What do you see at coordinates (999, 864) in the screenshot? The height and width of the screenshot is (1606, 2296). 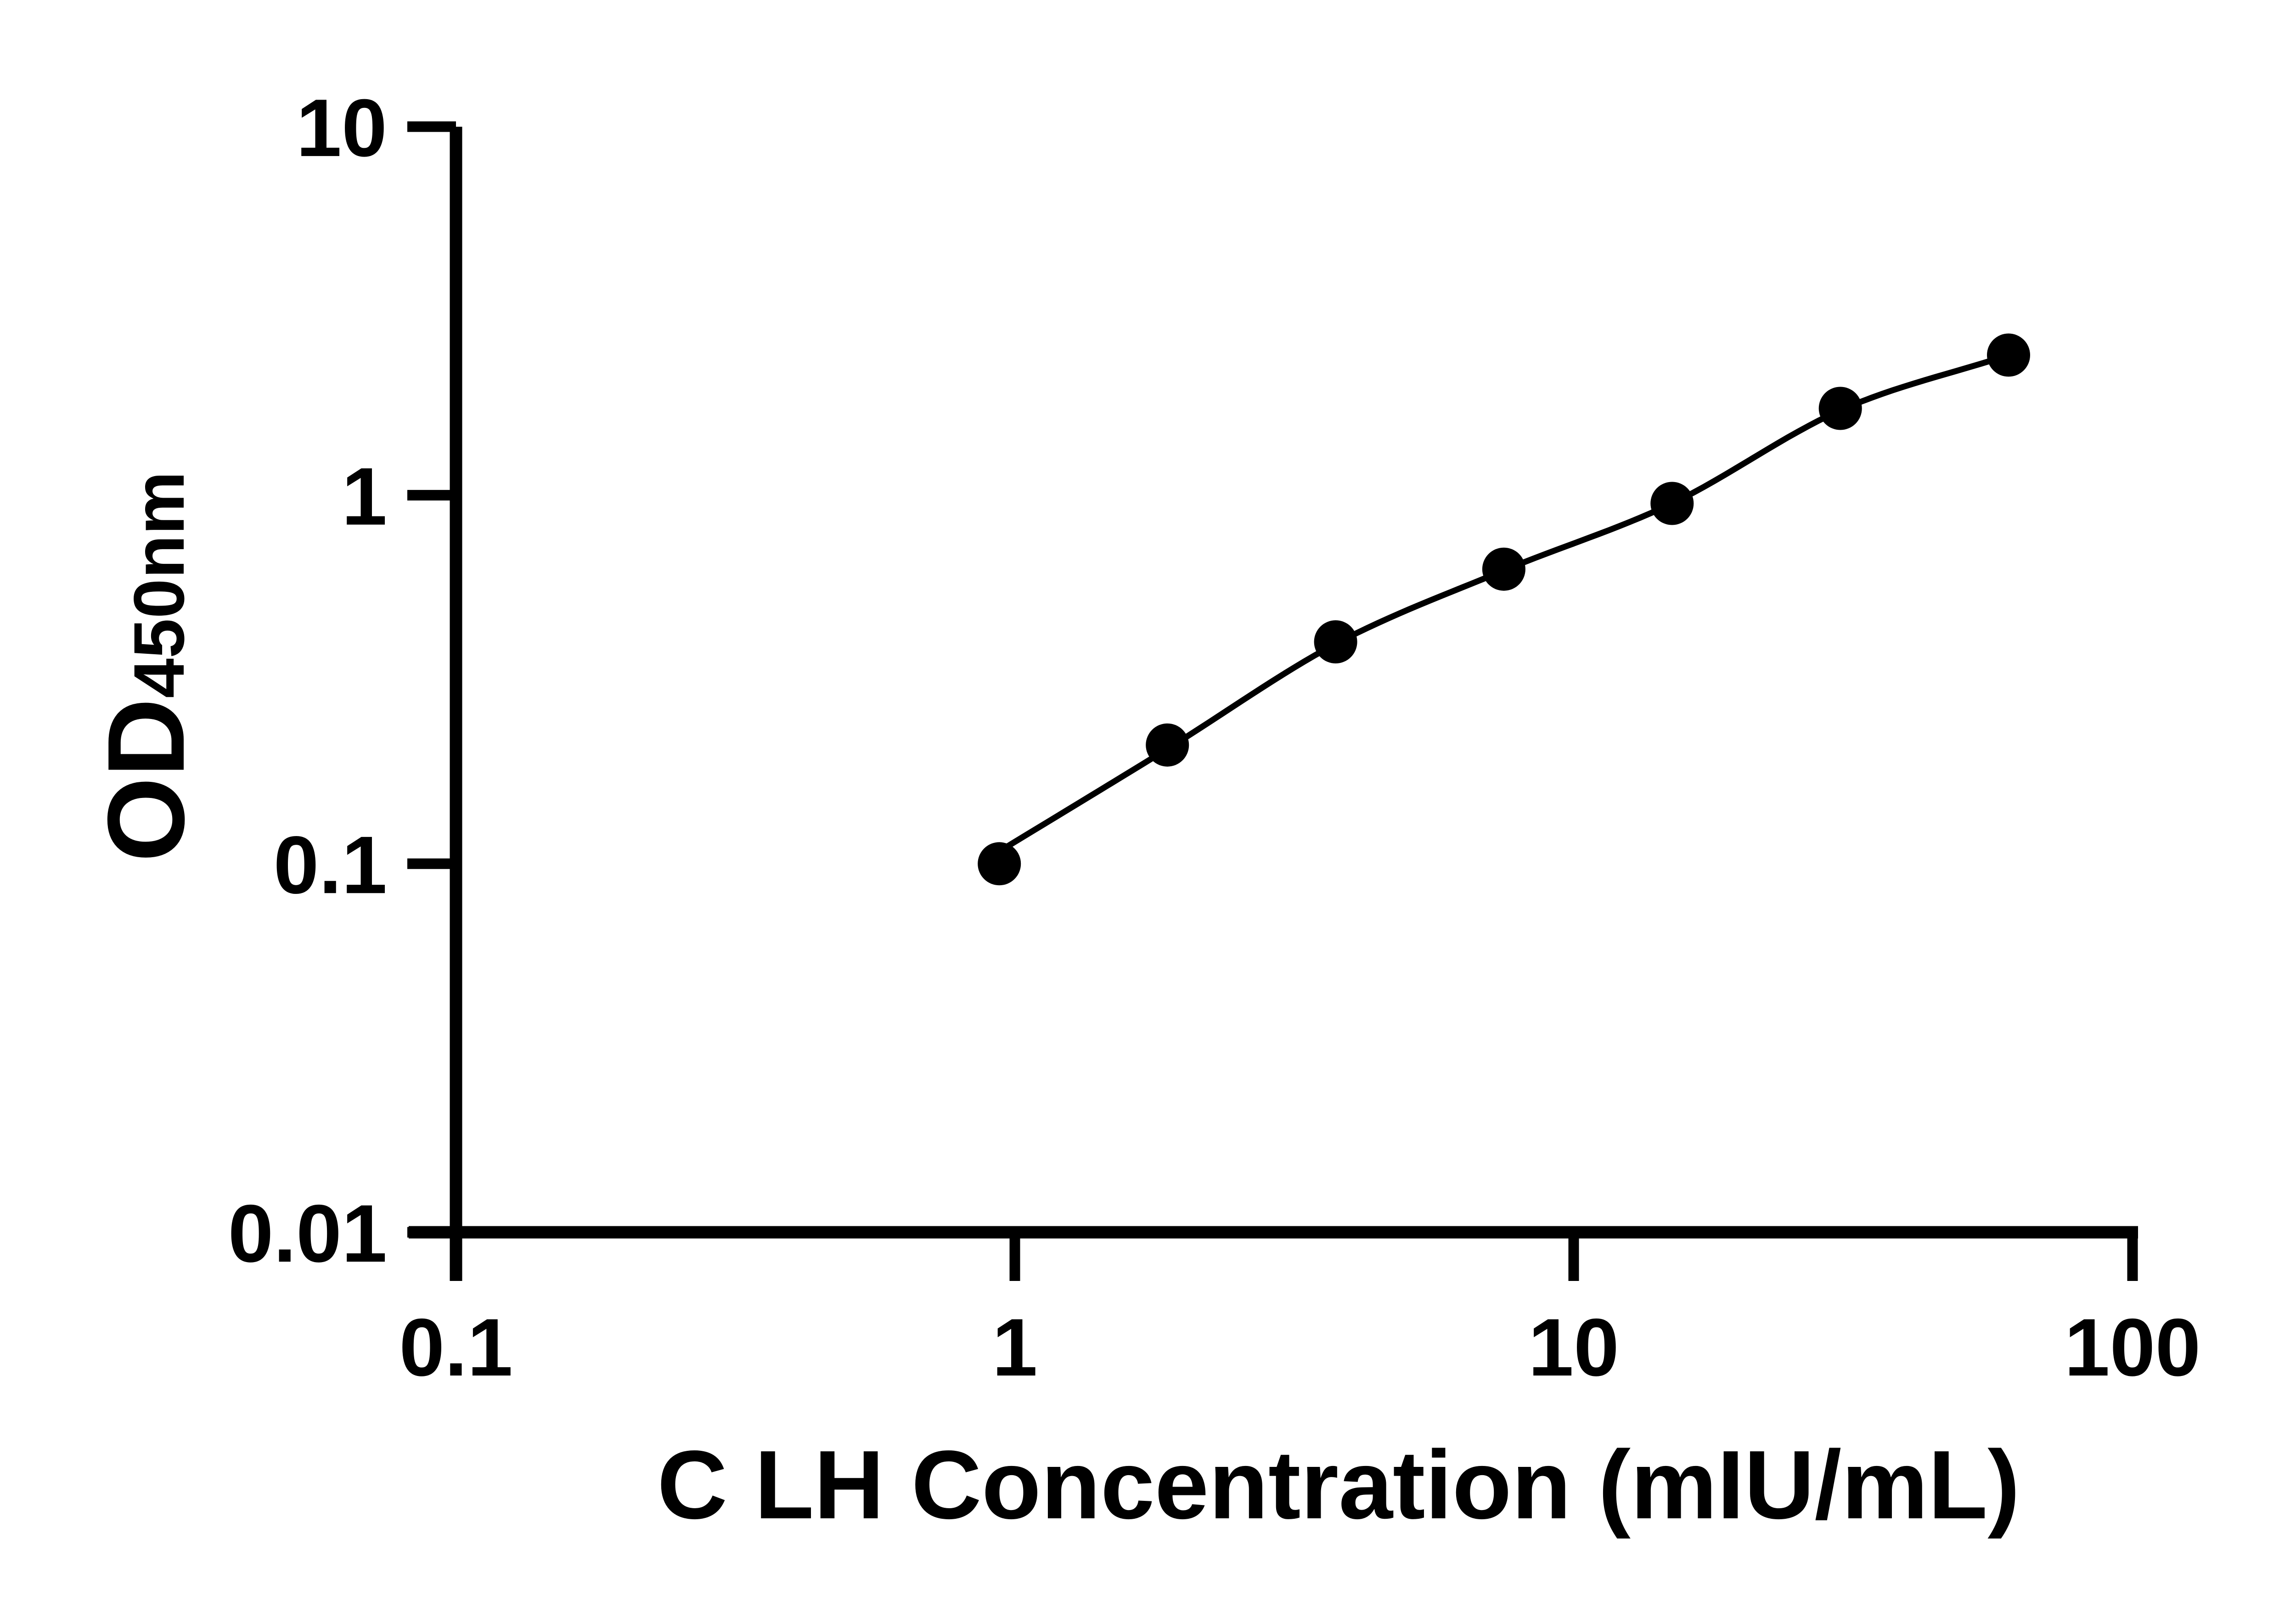 I see `data-point-0.938` at bounding box center [999, 864].